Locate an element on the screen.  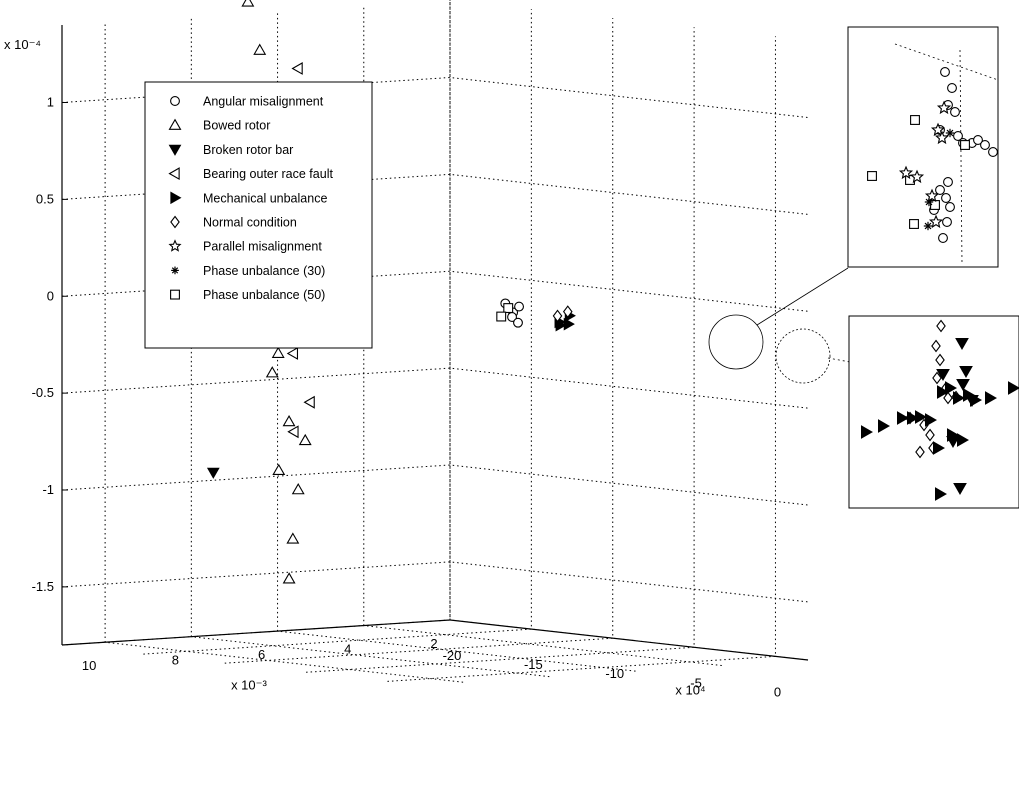
zoom-lead-upper is located at coordinates (802, 296).